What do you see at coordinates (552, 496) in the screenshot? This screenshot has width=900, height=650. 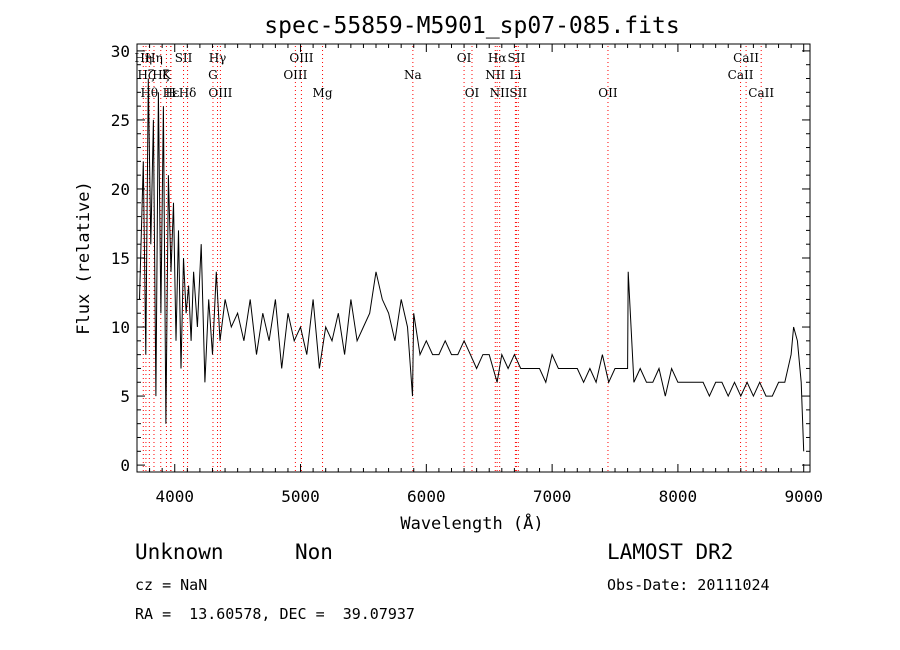 I see `x-tick-label: 7000` at bounding box center [552, 496].